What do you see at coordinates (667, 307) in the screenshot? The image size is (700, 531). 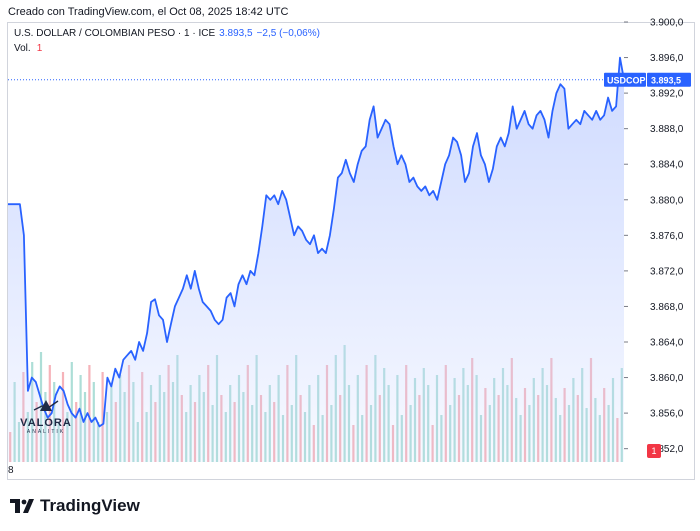 I see `y-tick-label: 3.868,0` at bounding box center [667, 307].